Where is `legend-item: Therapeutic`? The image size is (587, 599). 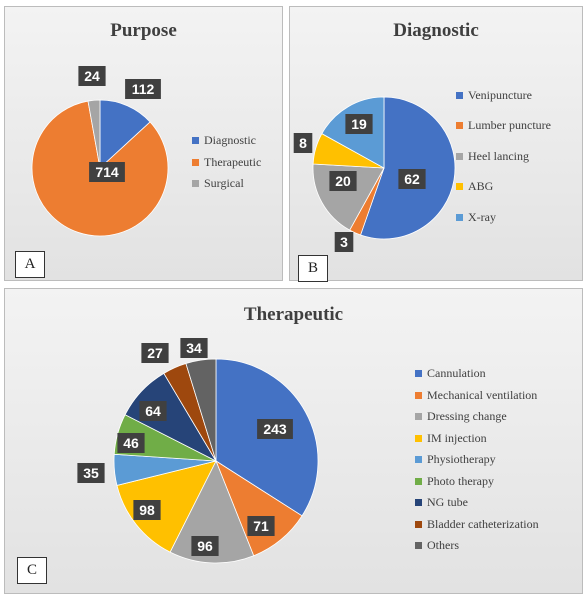
legend-item: Therapeutic is located at coordinates (226, 163).